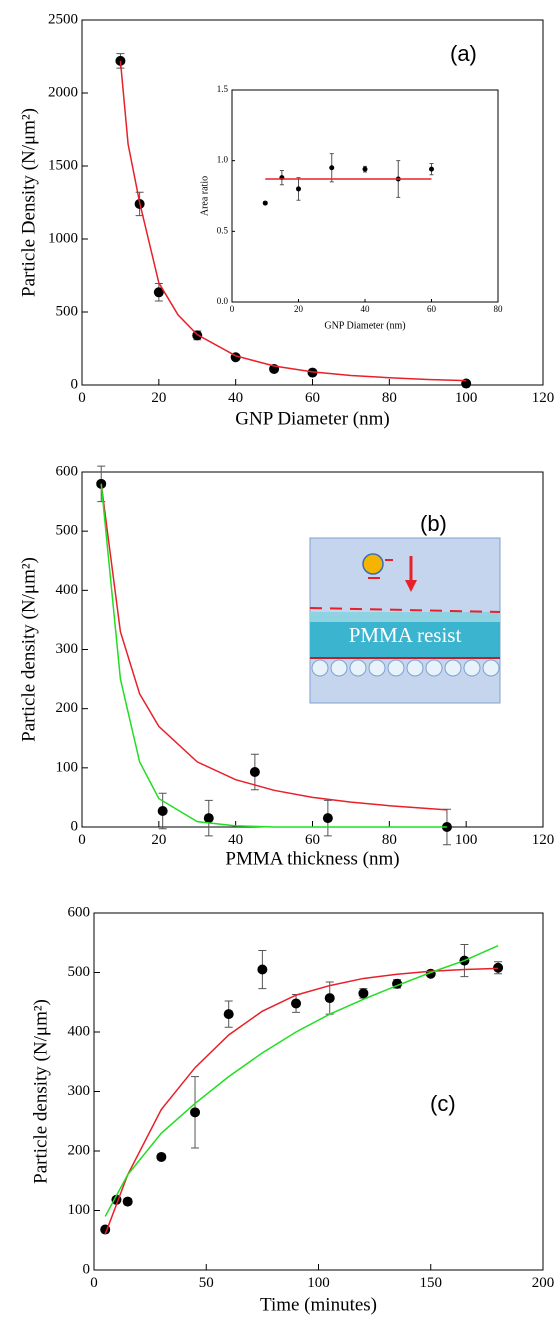 This screenshot has height=1317, width=557. Describe the element at coordinates (63, 238) in the screenshot. I see `y-tick-label: 1000` at that location.